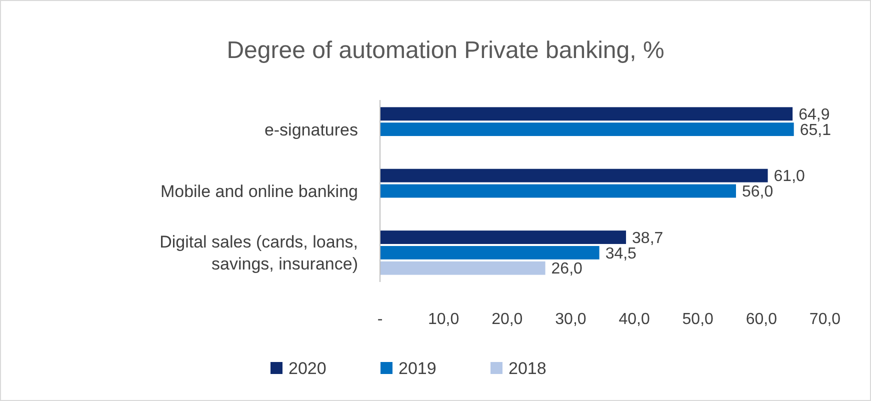 The width and height of the screenshot is (871, 401). What do you see at coordinates (307, 368) in the screenshot?
I see `legend-label: 2020` at bounding box center [307, 368].